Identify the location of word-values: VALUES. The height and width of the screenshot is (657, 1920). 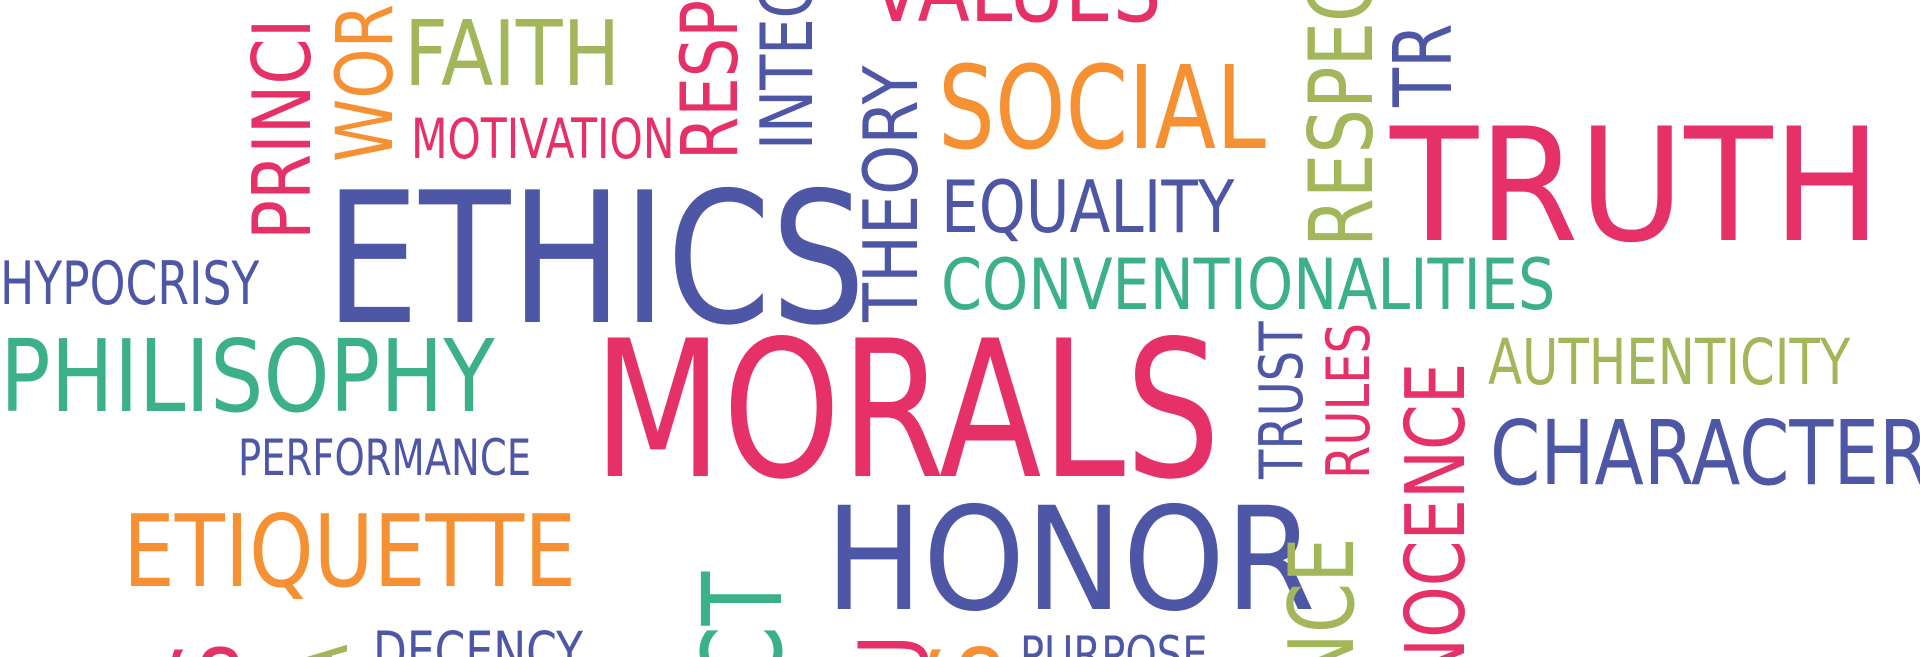
(1015, 18).